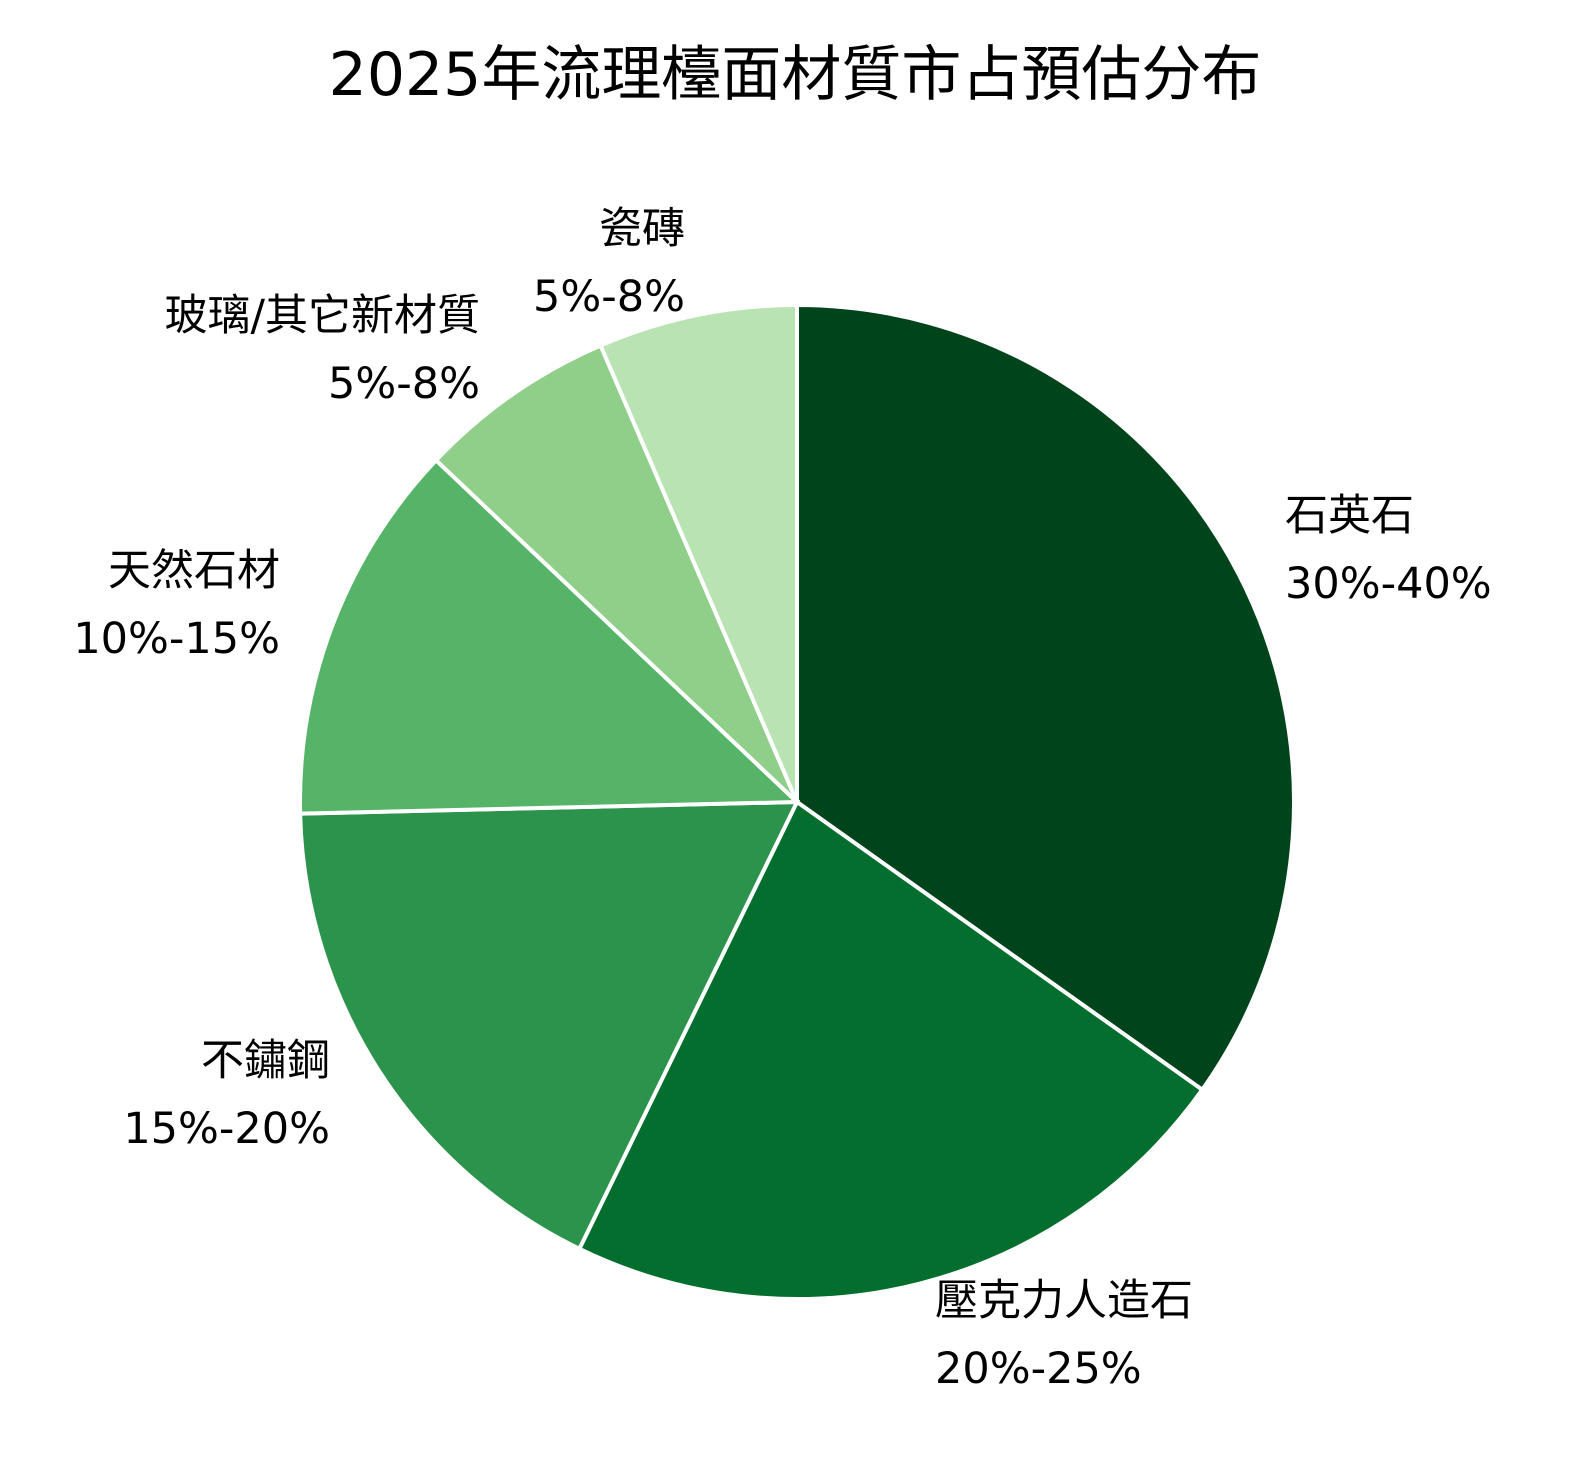 The width and height of the screenshot is (1581, 1468). What do you see at coordinates (226, 1129) in the screenshot?
I see `slice-label-range: 15%-20%` at bounding box center [226, 1129].